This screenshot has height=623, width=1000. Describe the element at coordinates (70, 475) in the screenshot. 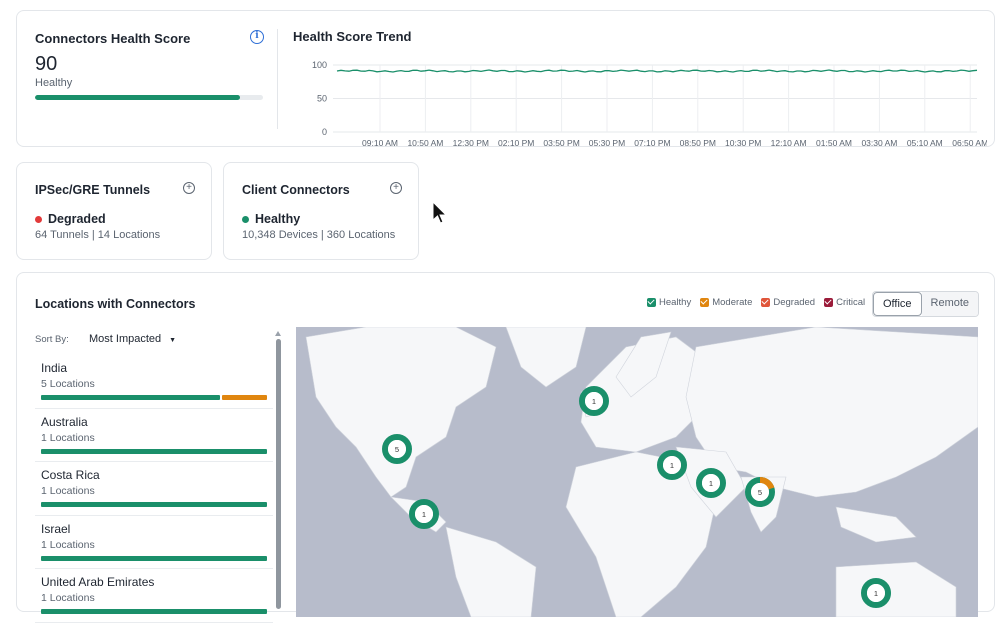

I see `location-name: Costa Rica` at that location.